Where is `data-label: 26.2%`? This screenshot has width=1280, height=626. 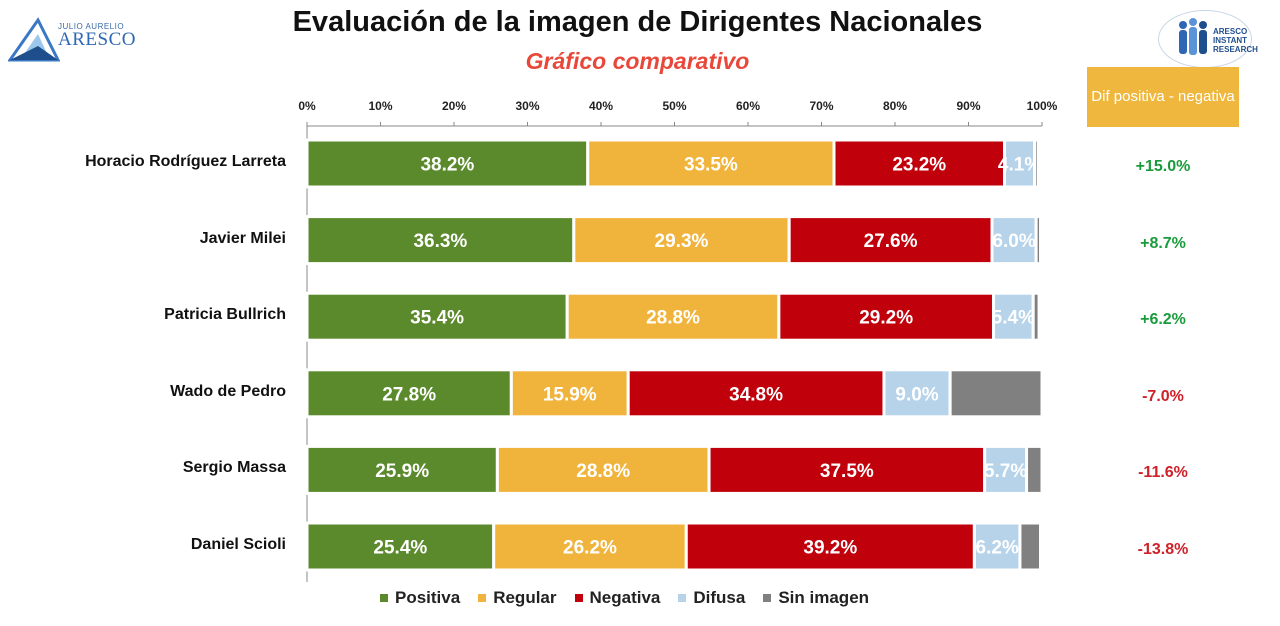 data-label: 26.2% is located at coordinates (590, 548).